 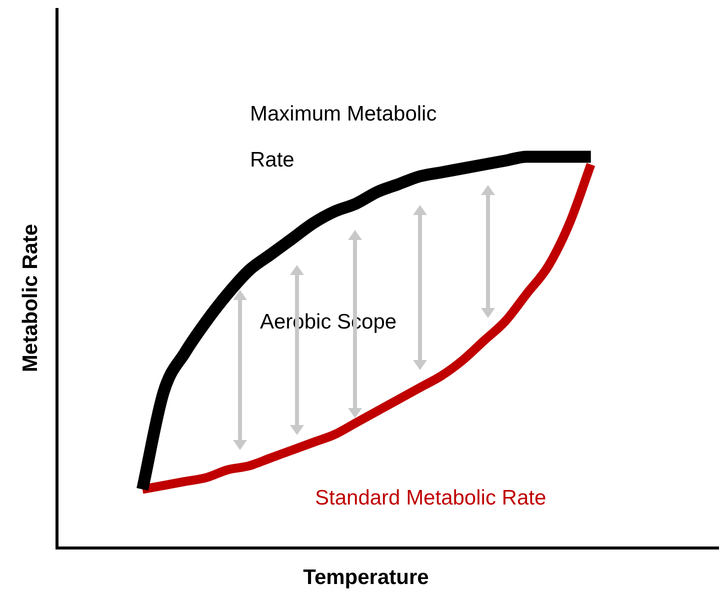 I want to click on series-label: Maximum Metabolic Rate, so click(x=343, y=137).